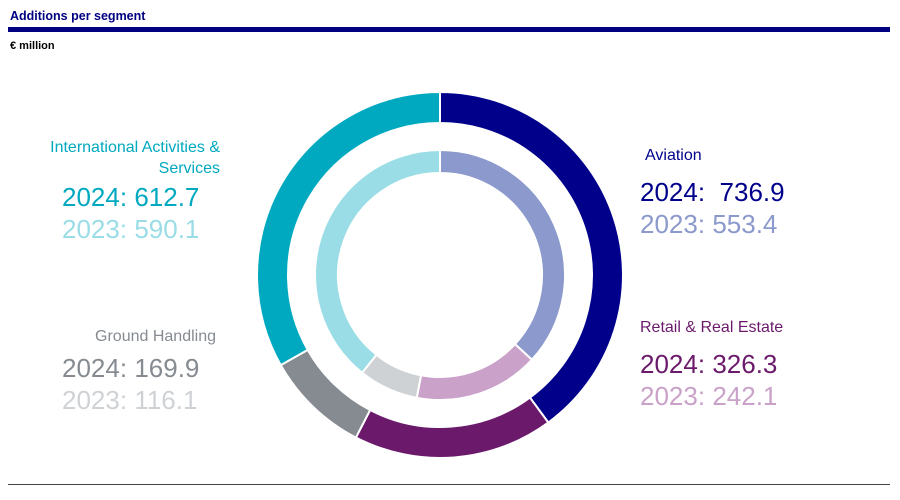 Image resolution: width=900 pixels, height=500 pixels. What do you see at coordinates (712, 192) in the screenshot?
I see `value-2024: 2024: 736.9` at bounding box center [712, 192].